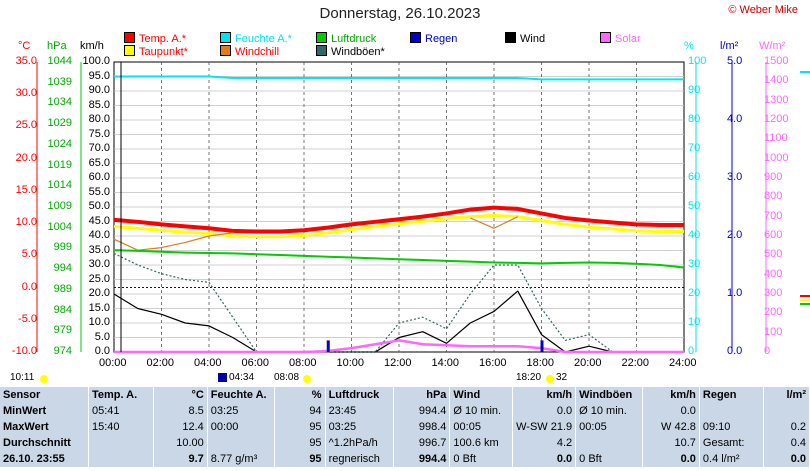 The image size is (810, 471). I want to click on tick-label: 35.0, so click(26, 61).